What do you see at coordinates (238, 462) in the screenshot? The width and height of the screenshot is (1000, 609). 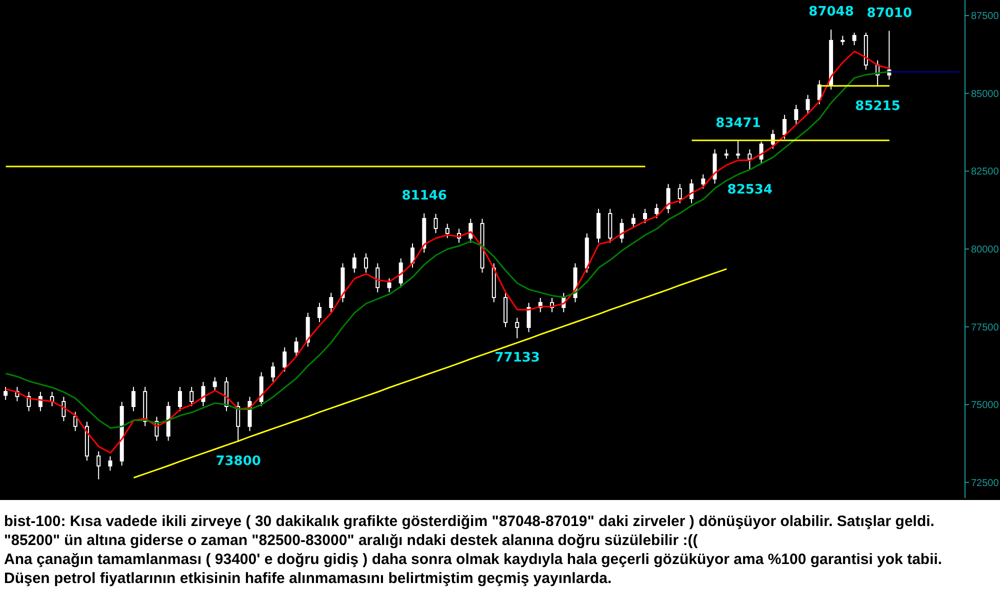 I see `annotation: 73800` at bounding box center [238, 462].